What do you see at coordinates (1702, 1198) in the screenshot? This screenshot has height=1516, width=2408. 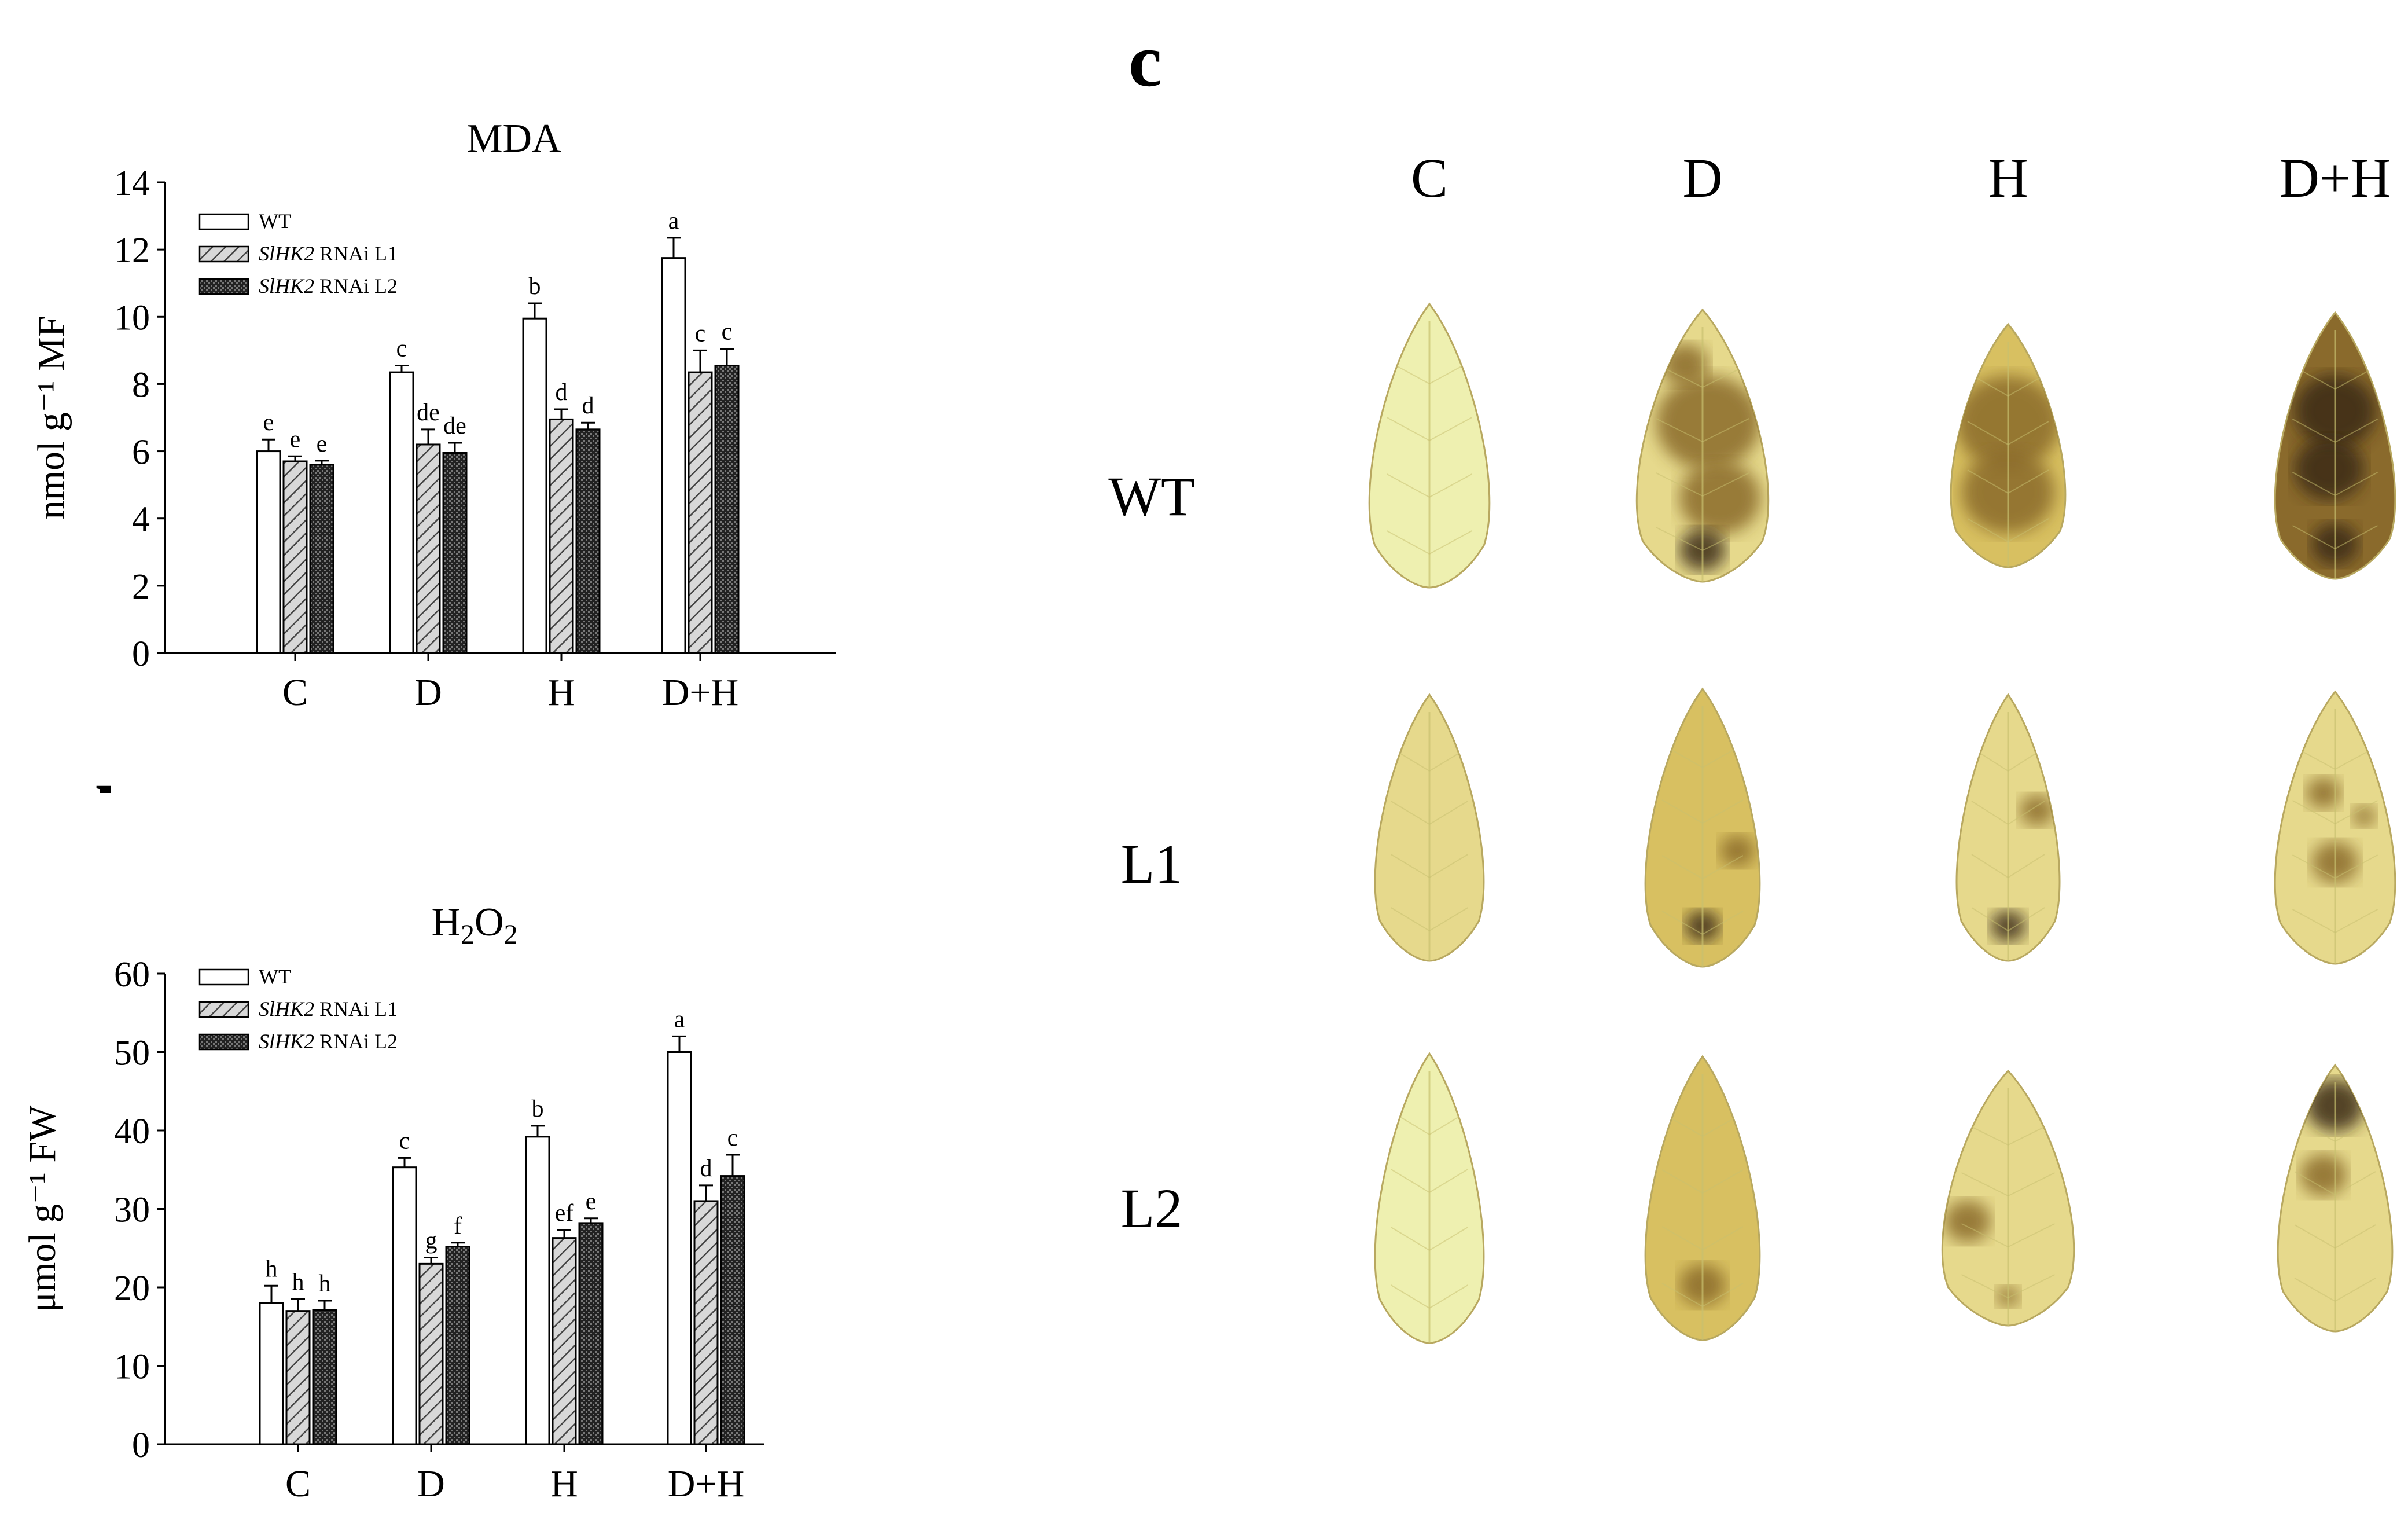 I see `leaf-r2-c1` at bounding box center [1702, 1198].